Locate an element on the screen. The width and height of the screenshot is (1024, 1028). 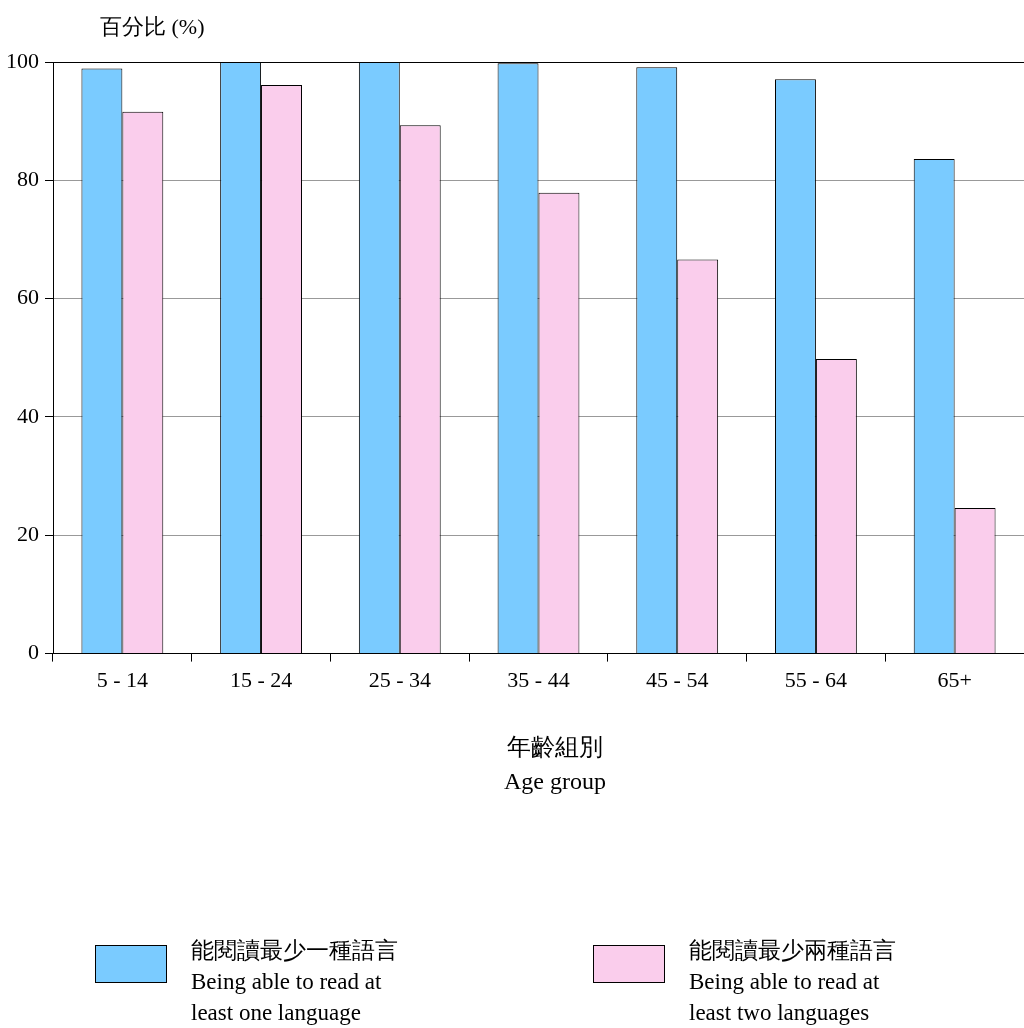
x-tick-label: 5 - 14 is located at coordinates (122, 679).